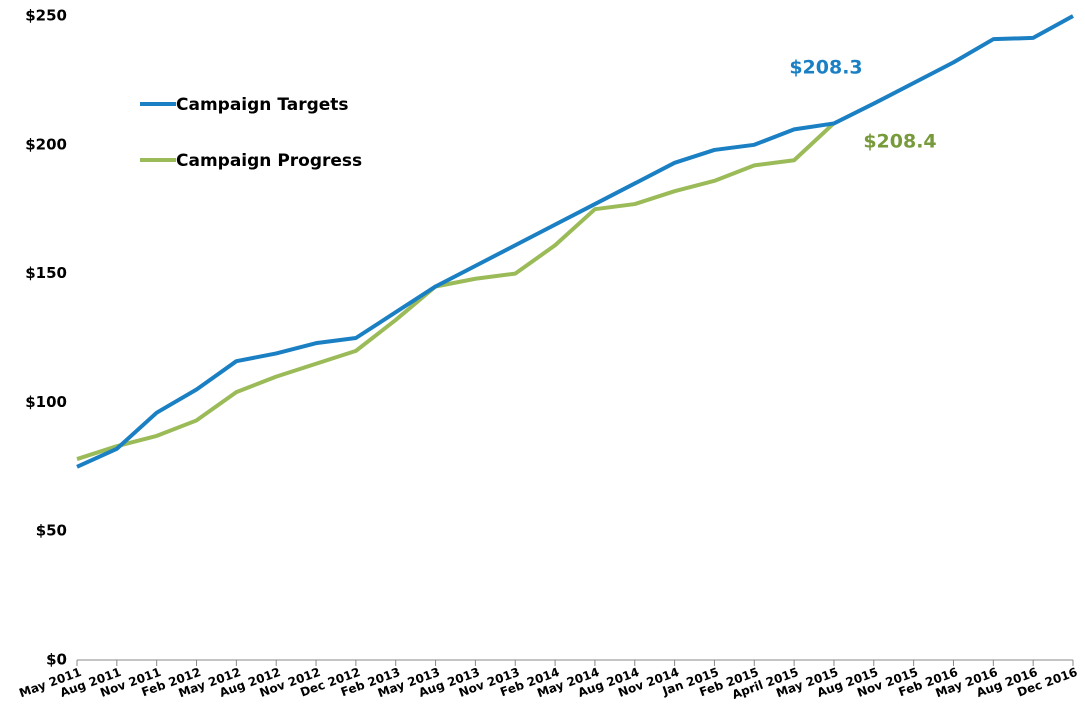  Describe the element at coordinates (46, 273) in the screenshot. I see `y-tick-label: $150` at that location.